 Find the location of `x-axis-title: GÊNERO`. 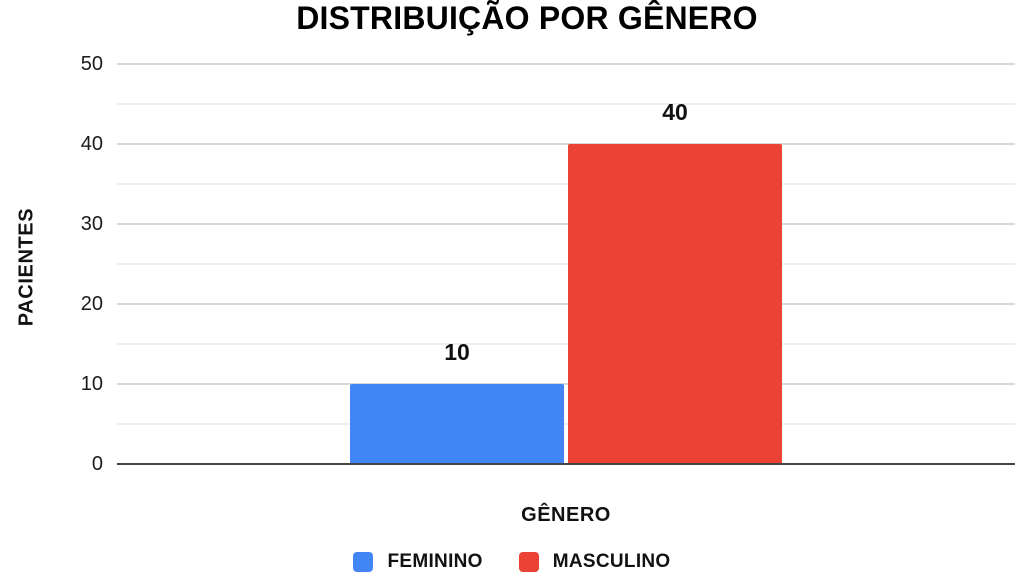

x-axis-title: GÊNERO is located at coordinates (566, 515).